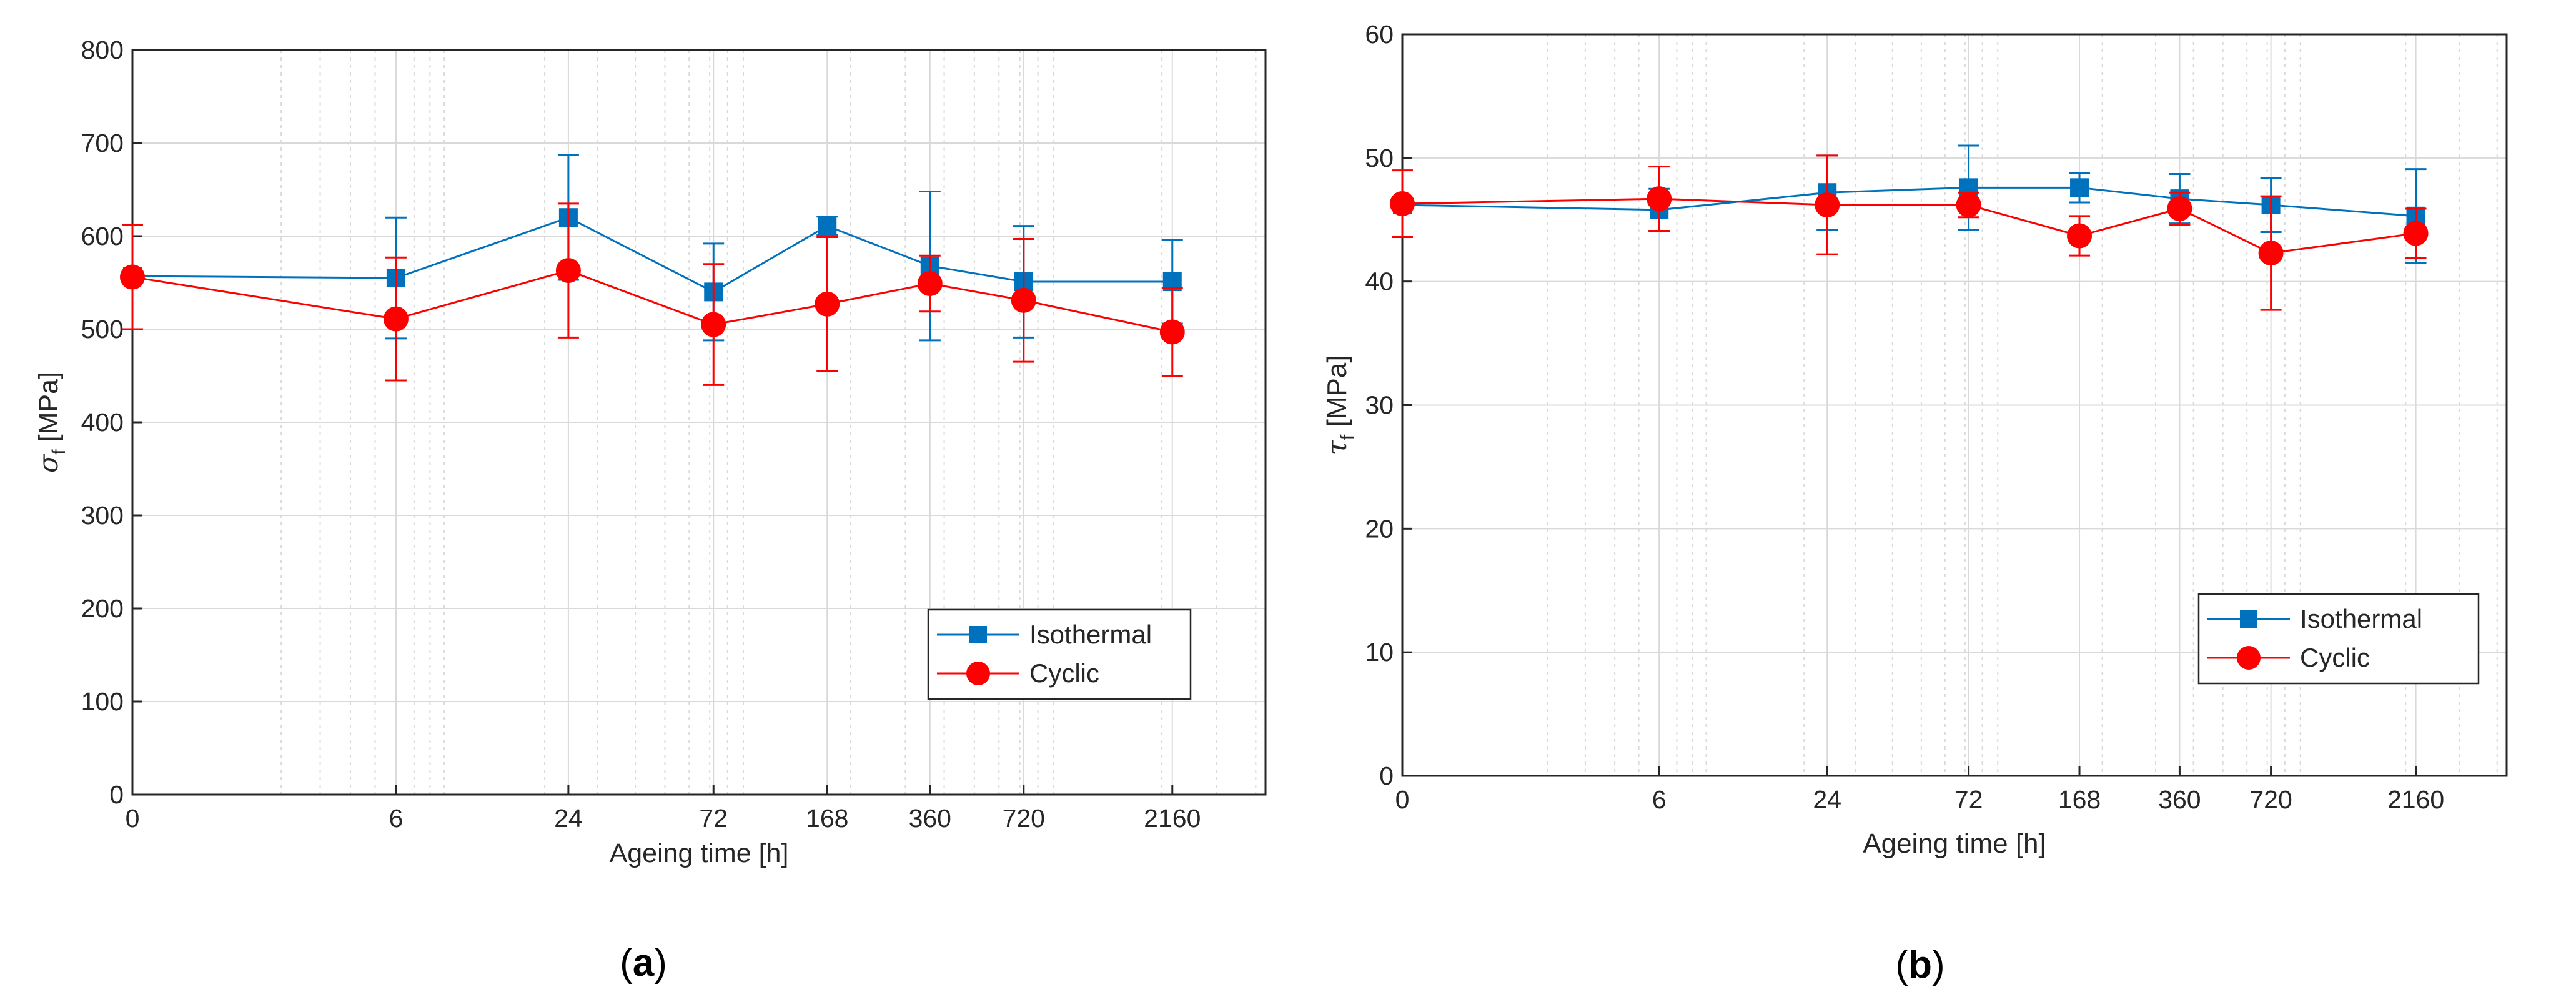 The image size is (2576, 992). Describe the element at coordinates (1919, 964) in the screenshot. I see `panel-label: (b)` at that location.